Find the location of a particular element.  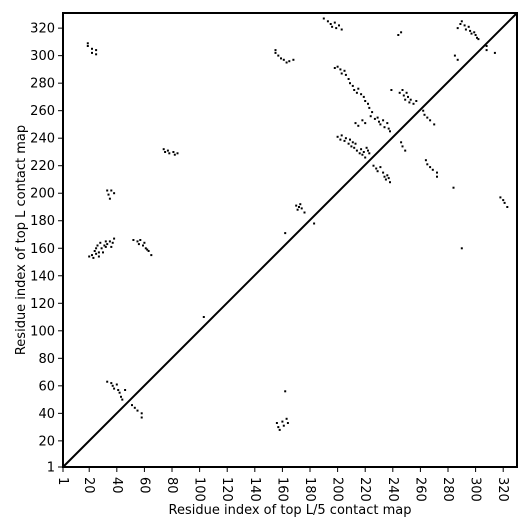

x-tick-label: 120 is located at coordinates (226, 489).